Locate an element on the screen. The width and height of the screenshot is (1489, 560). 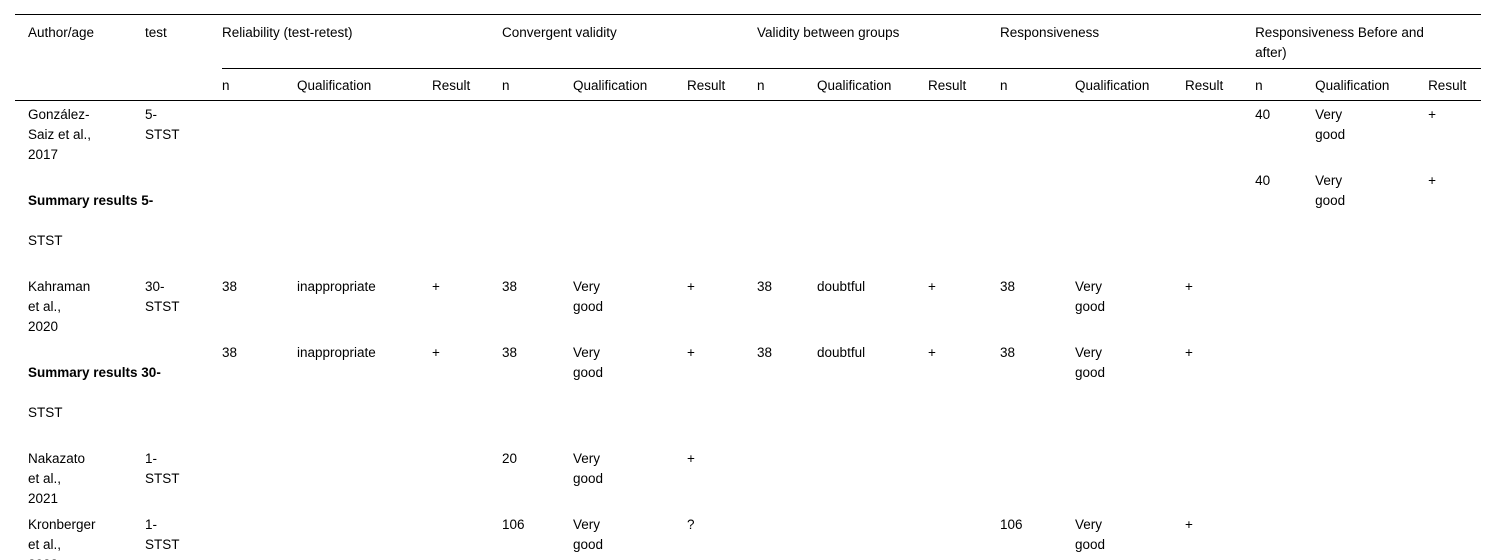
subheader-convergent-n: n is located at coordinates (537, 84).